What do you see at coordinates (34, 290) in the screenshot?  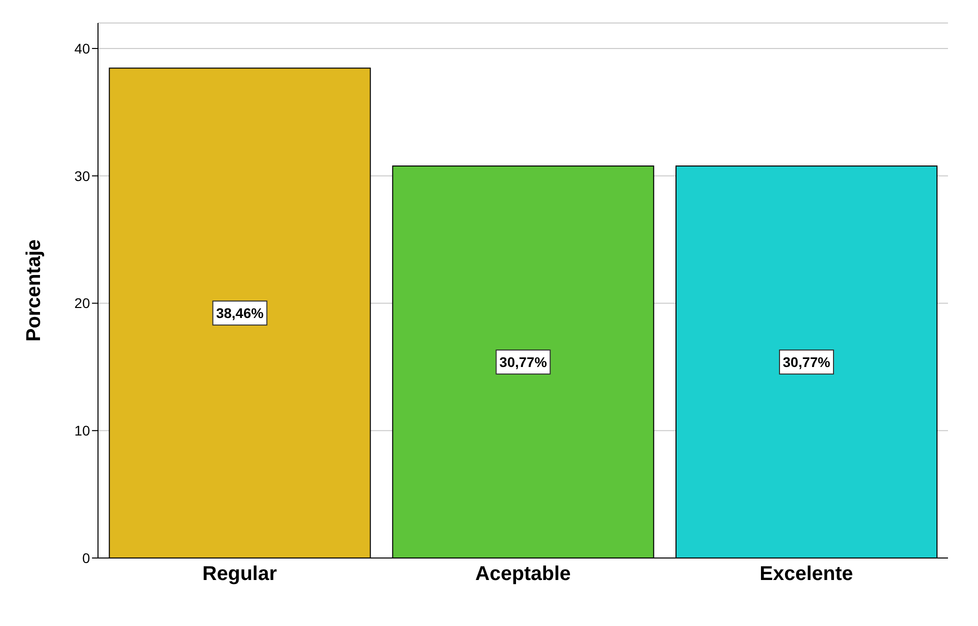 I see `y-axis-title: Porcentaje` at bounding box center [34, 290].